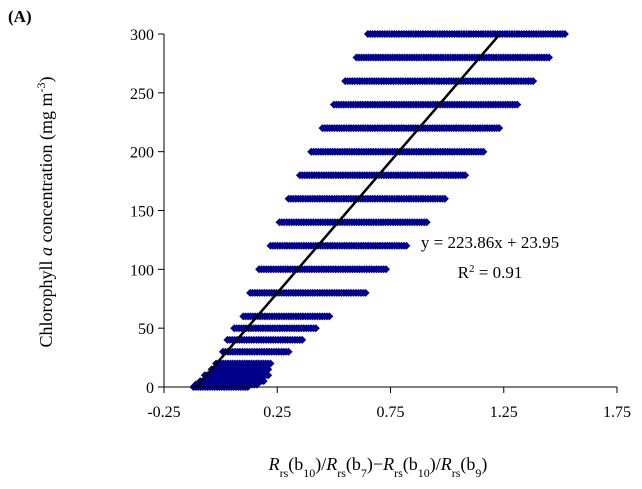 Image resolution: width=642 pixels, height=489 pixels. What do you see at coordinates (378, 467) in the screenshot?
I see `x-axis-title: Rrs(b10)/Rrs(b7)−Rrs(b10)/Rrs(b9)` at bounding box center [378, 467].